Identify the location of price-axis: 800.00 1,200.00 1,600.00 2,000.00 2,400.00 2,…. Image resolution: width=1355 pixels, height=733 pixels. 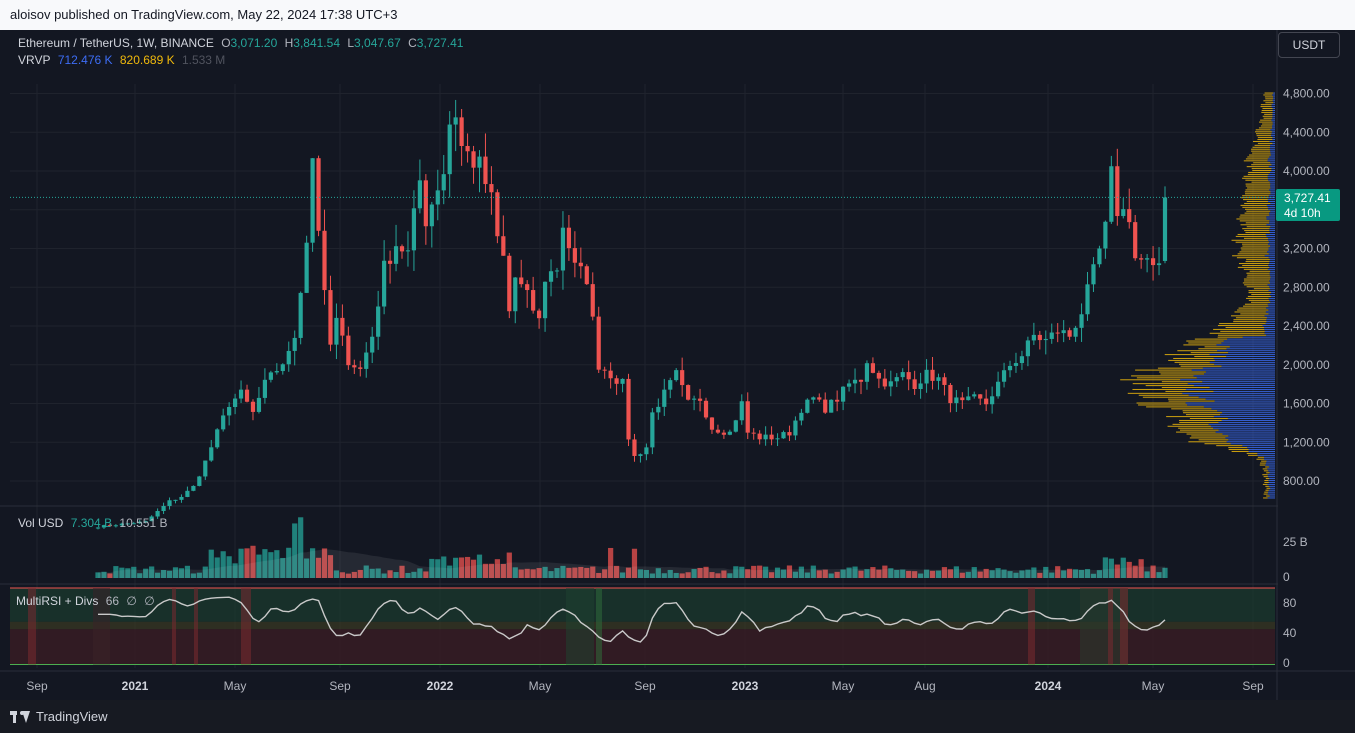
(1306, 379).